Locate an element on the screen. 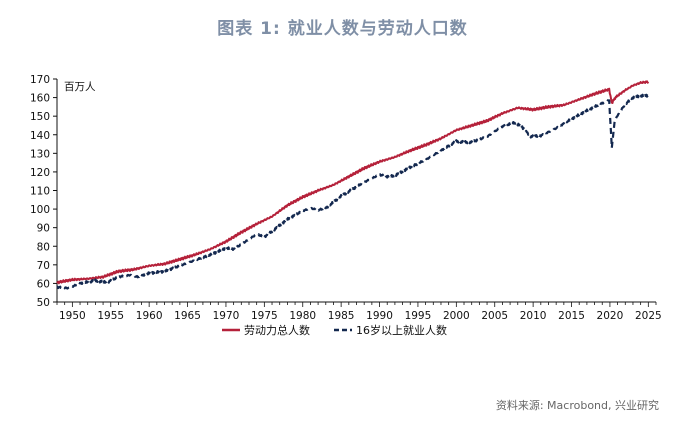  y-tick-label: 70 is located at coordinates (43, 266).